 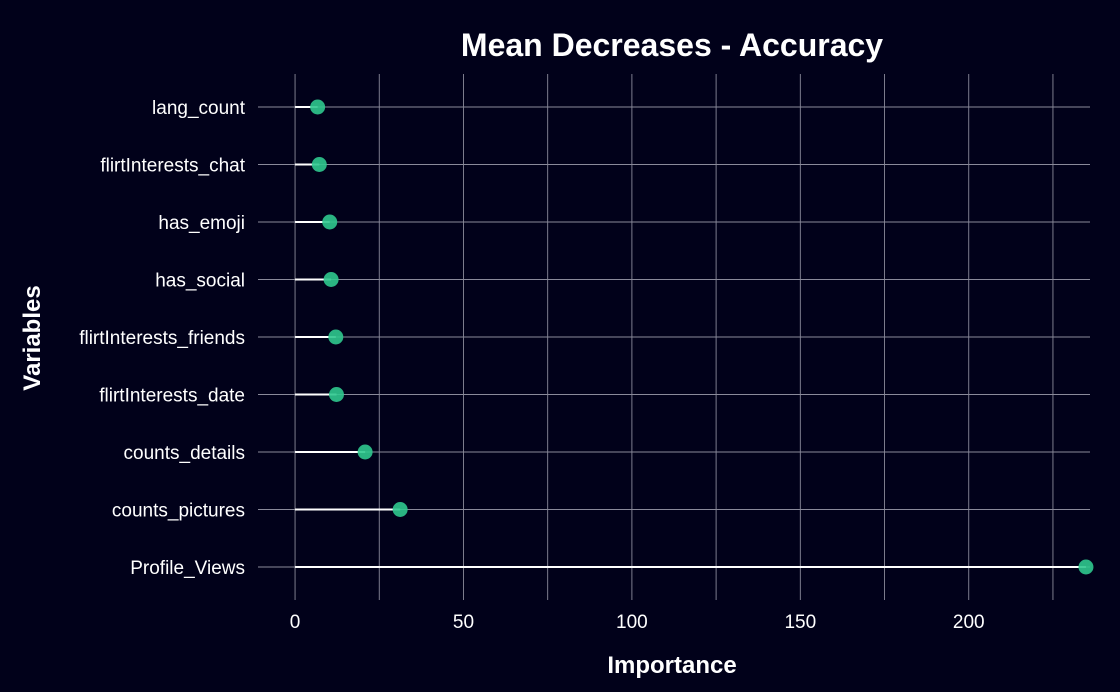 I want to click on x-axis-title: Importance, so click(x=671, y=665).